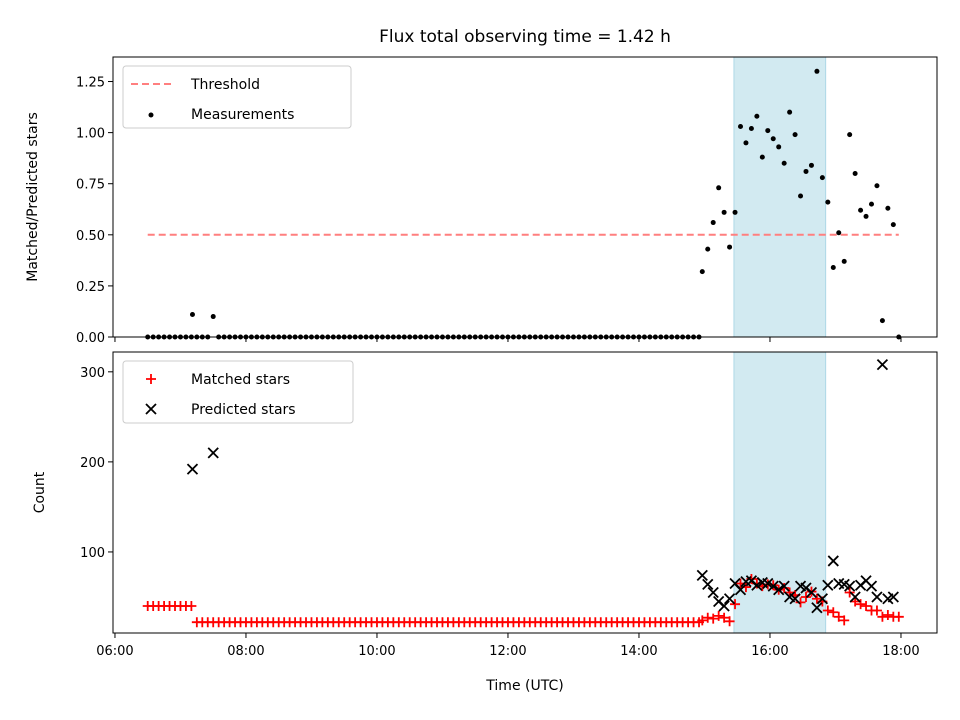 Image resolution: width=960 pixels, height=720 pixels. What do you see at coordinates (151, 115) in the screenshot?
I see `legend-measurement-handle` at bounding box center [151, 115].